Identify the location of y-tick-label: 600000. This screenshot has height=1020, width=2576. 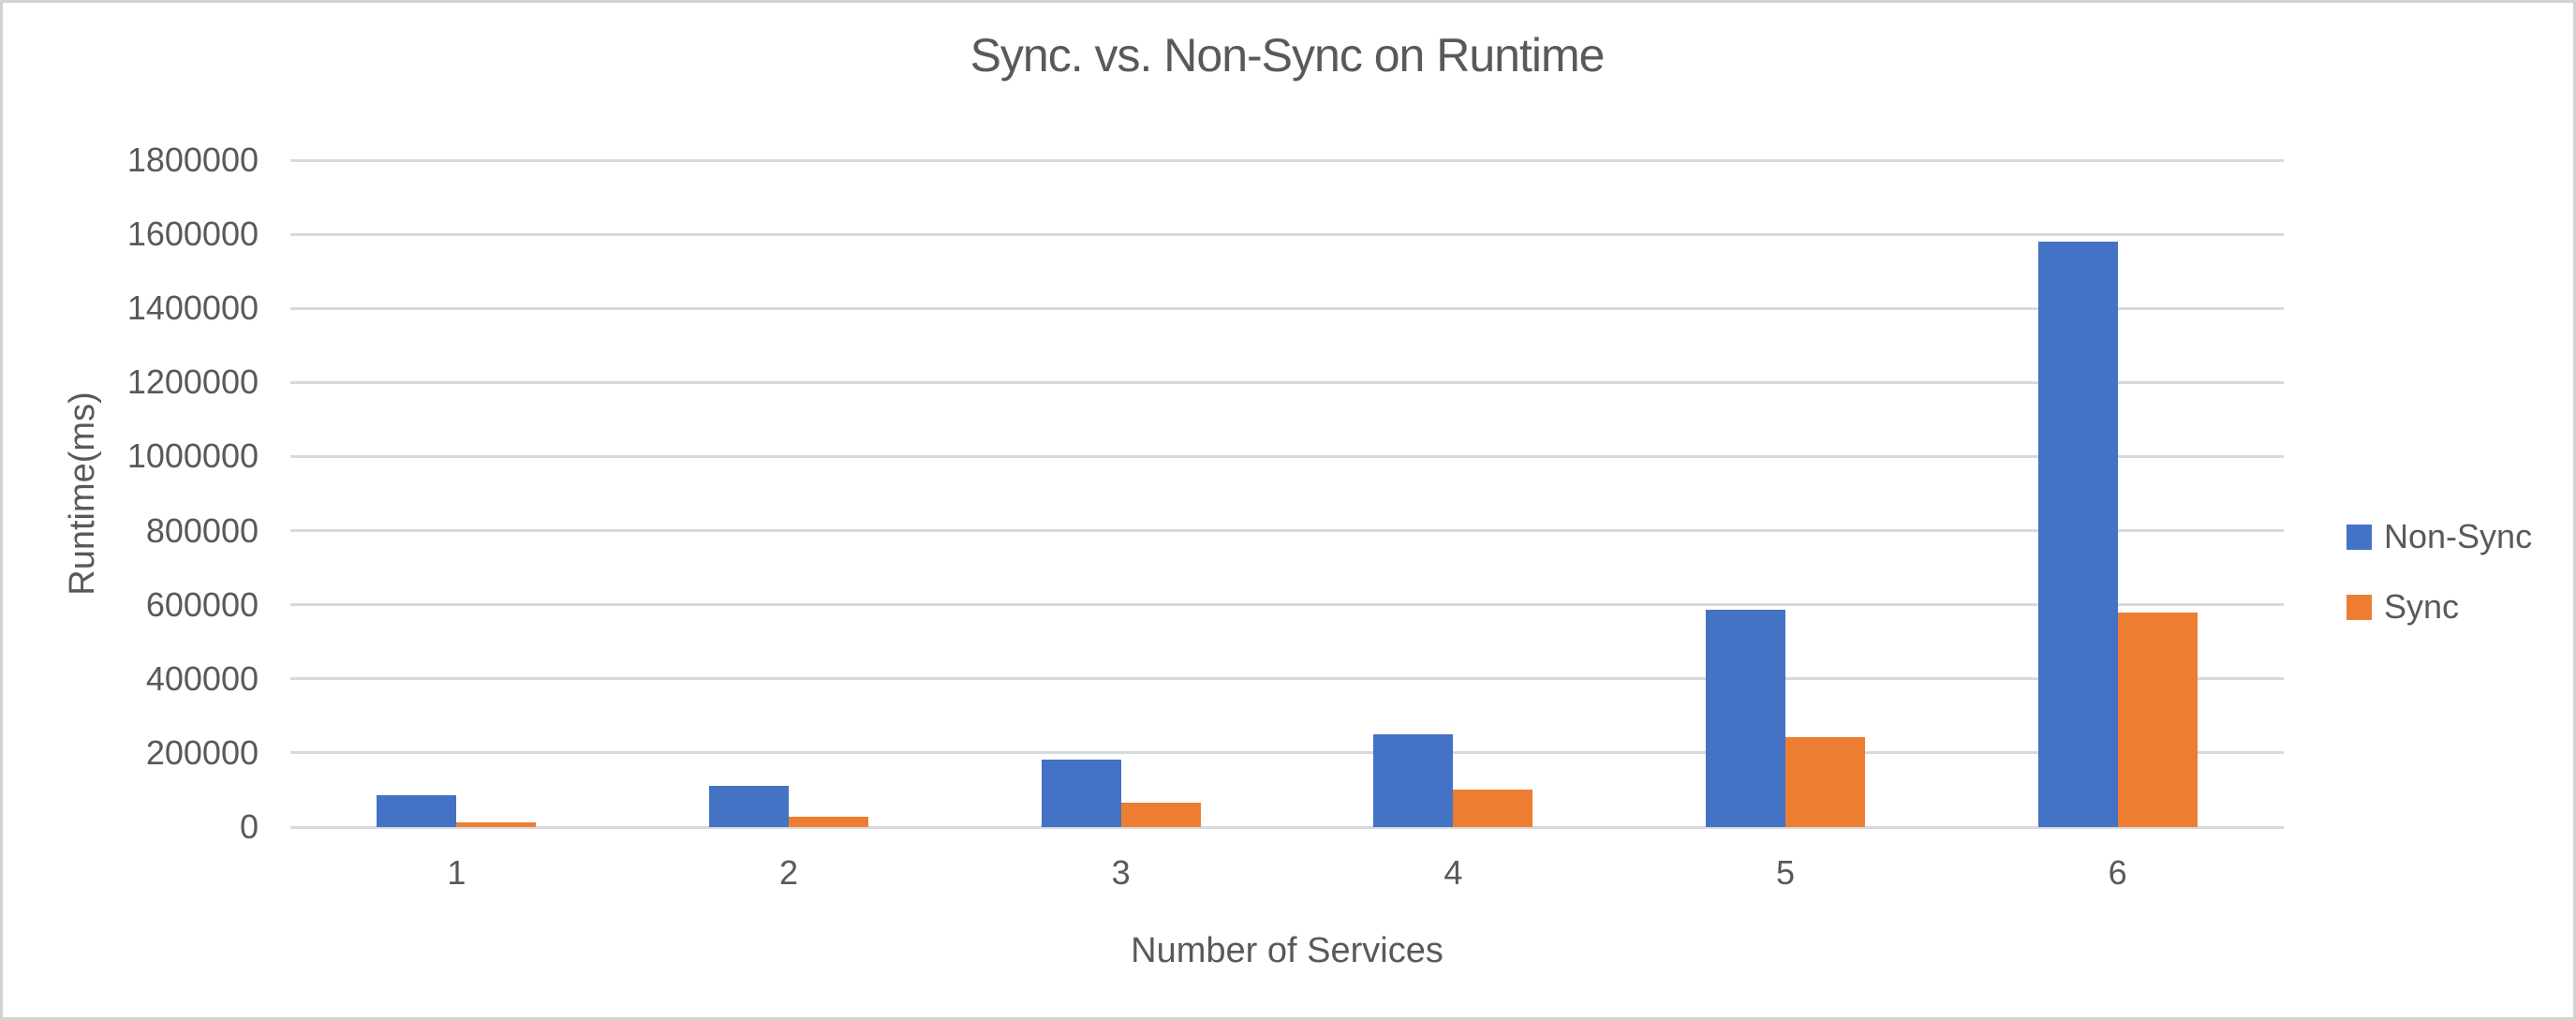
(202, 604).